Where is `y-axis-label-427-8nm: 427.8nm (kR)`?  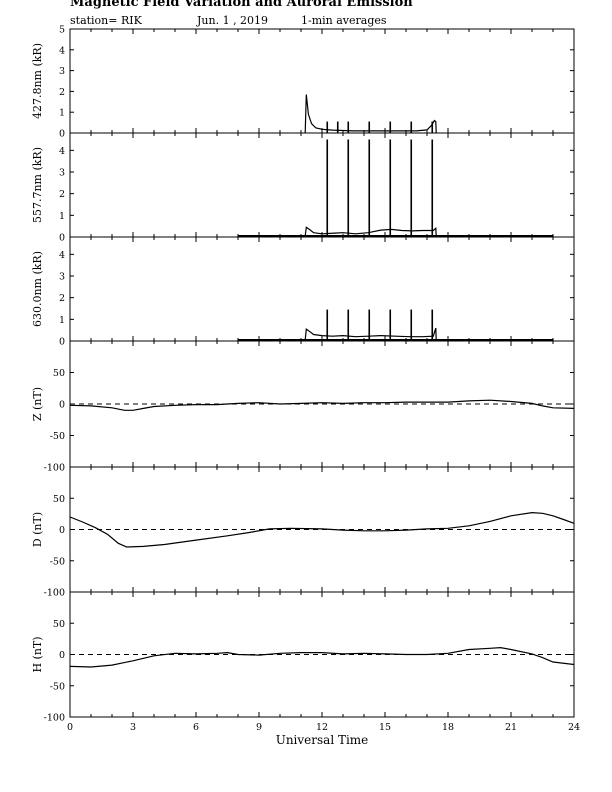
y-axis-label-427-8nm: 427.8nm (kR) is located at coordinates (37, 81).